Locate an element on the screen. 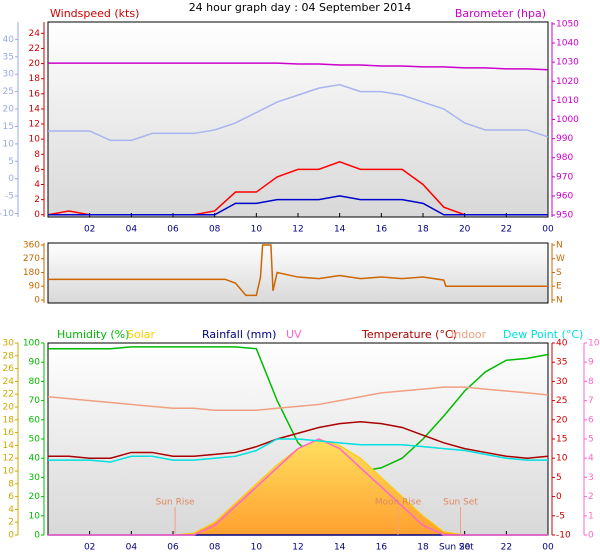  y-tick-label: 1 is located at coordinates (591, 516).